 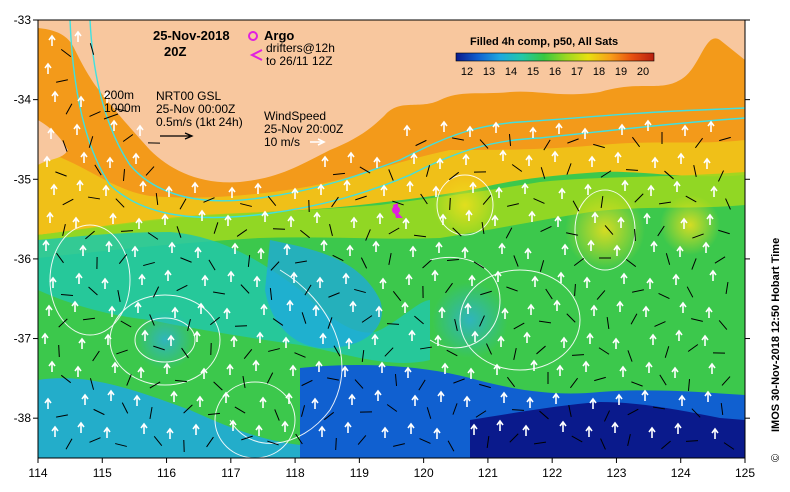 I want to click on colorbar-tick-label: 15, so click(x=533, y=72).